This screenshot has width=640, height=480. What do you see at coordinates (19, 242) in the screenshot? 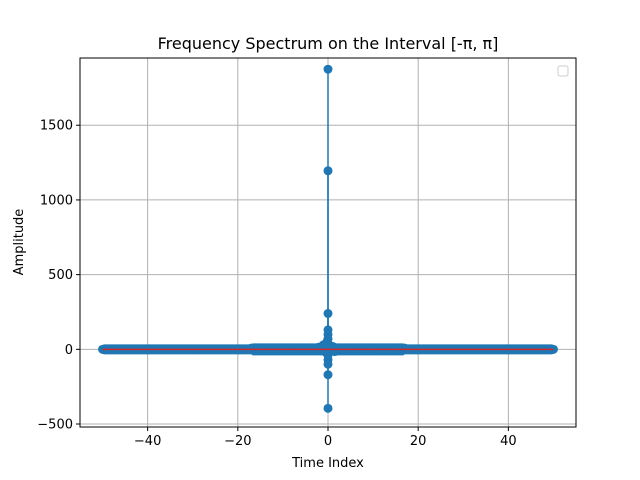
I see `y-axis-label: Amplitude` at bounding box center [19, 242].